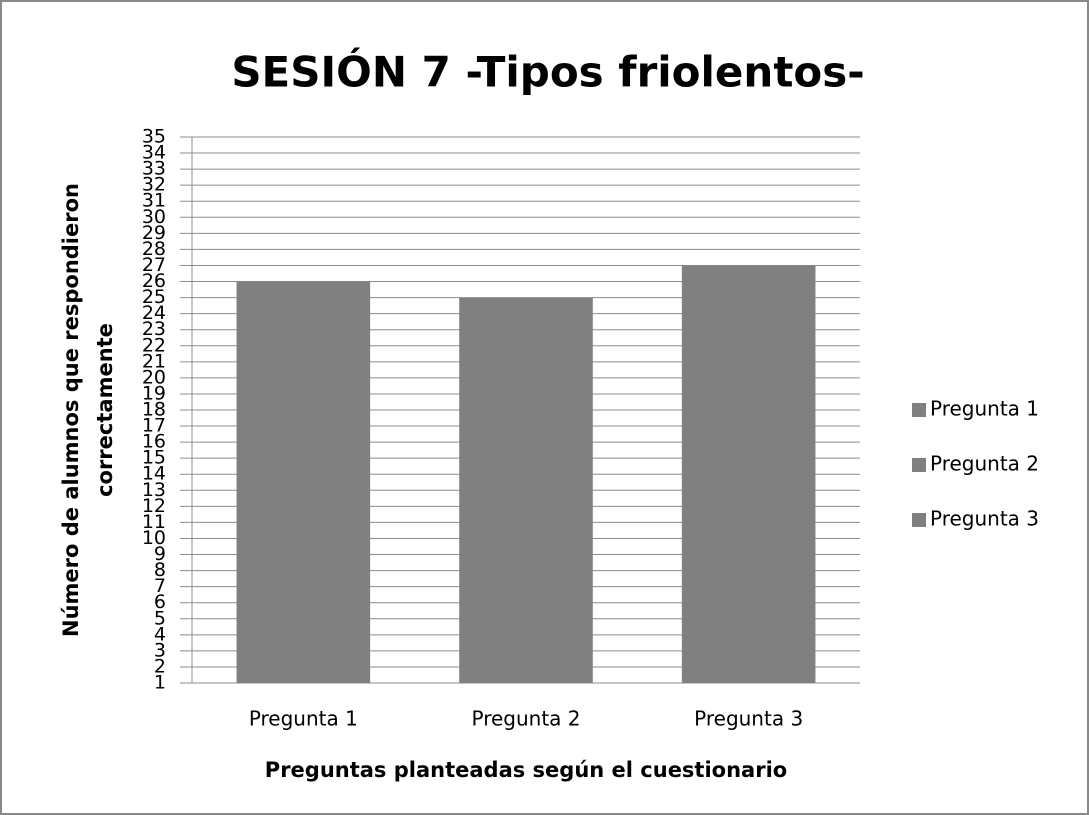 Image resolution: width=1089 pixels, height=815 pixels. What do you see at coordinates (525, 719) in the screenshot?
I see `x-tick-label: Pregunta 2` at bounding box center [525, 719].